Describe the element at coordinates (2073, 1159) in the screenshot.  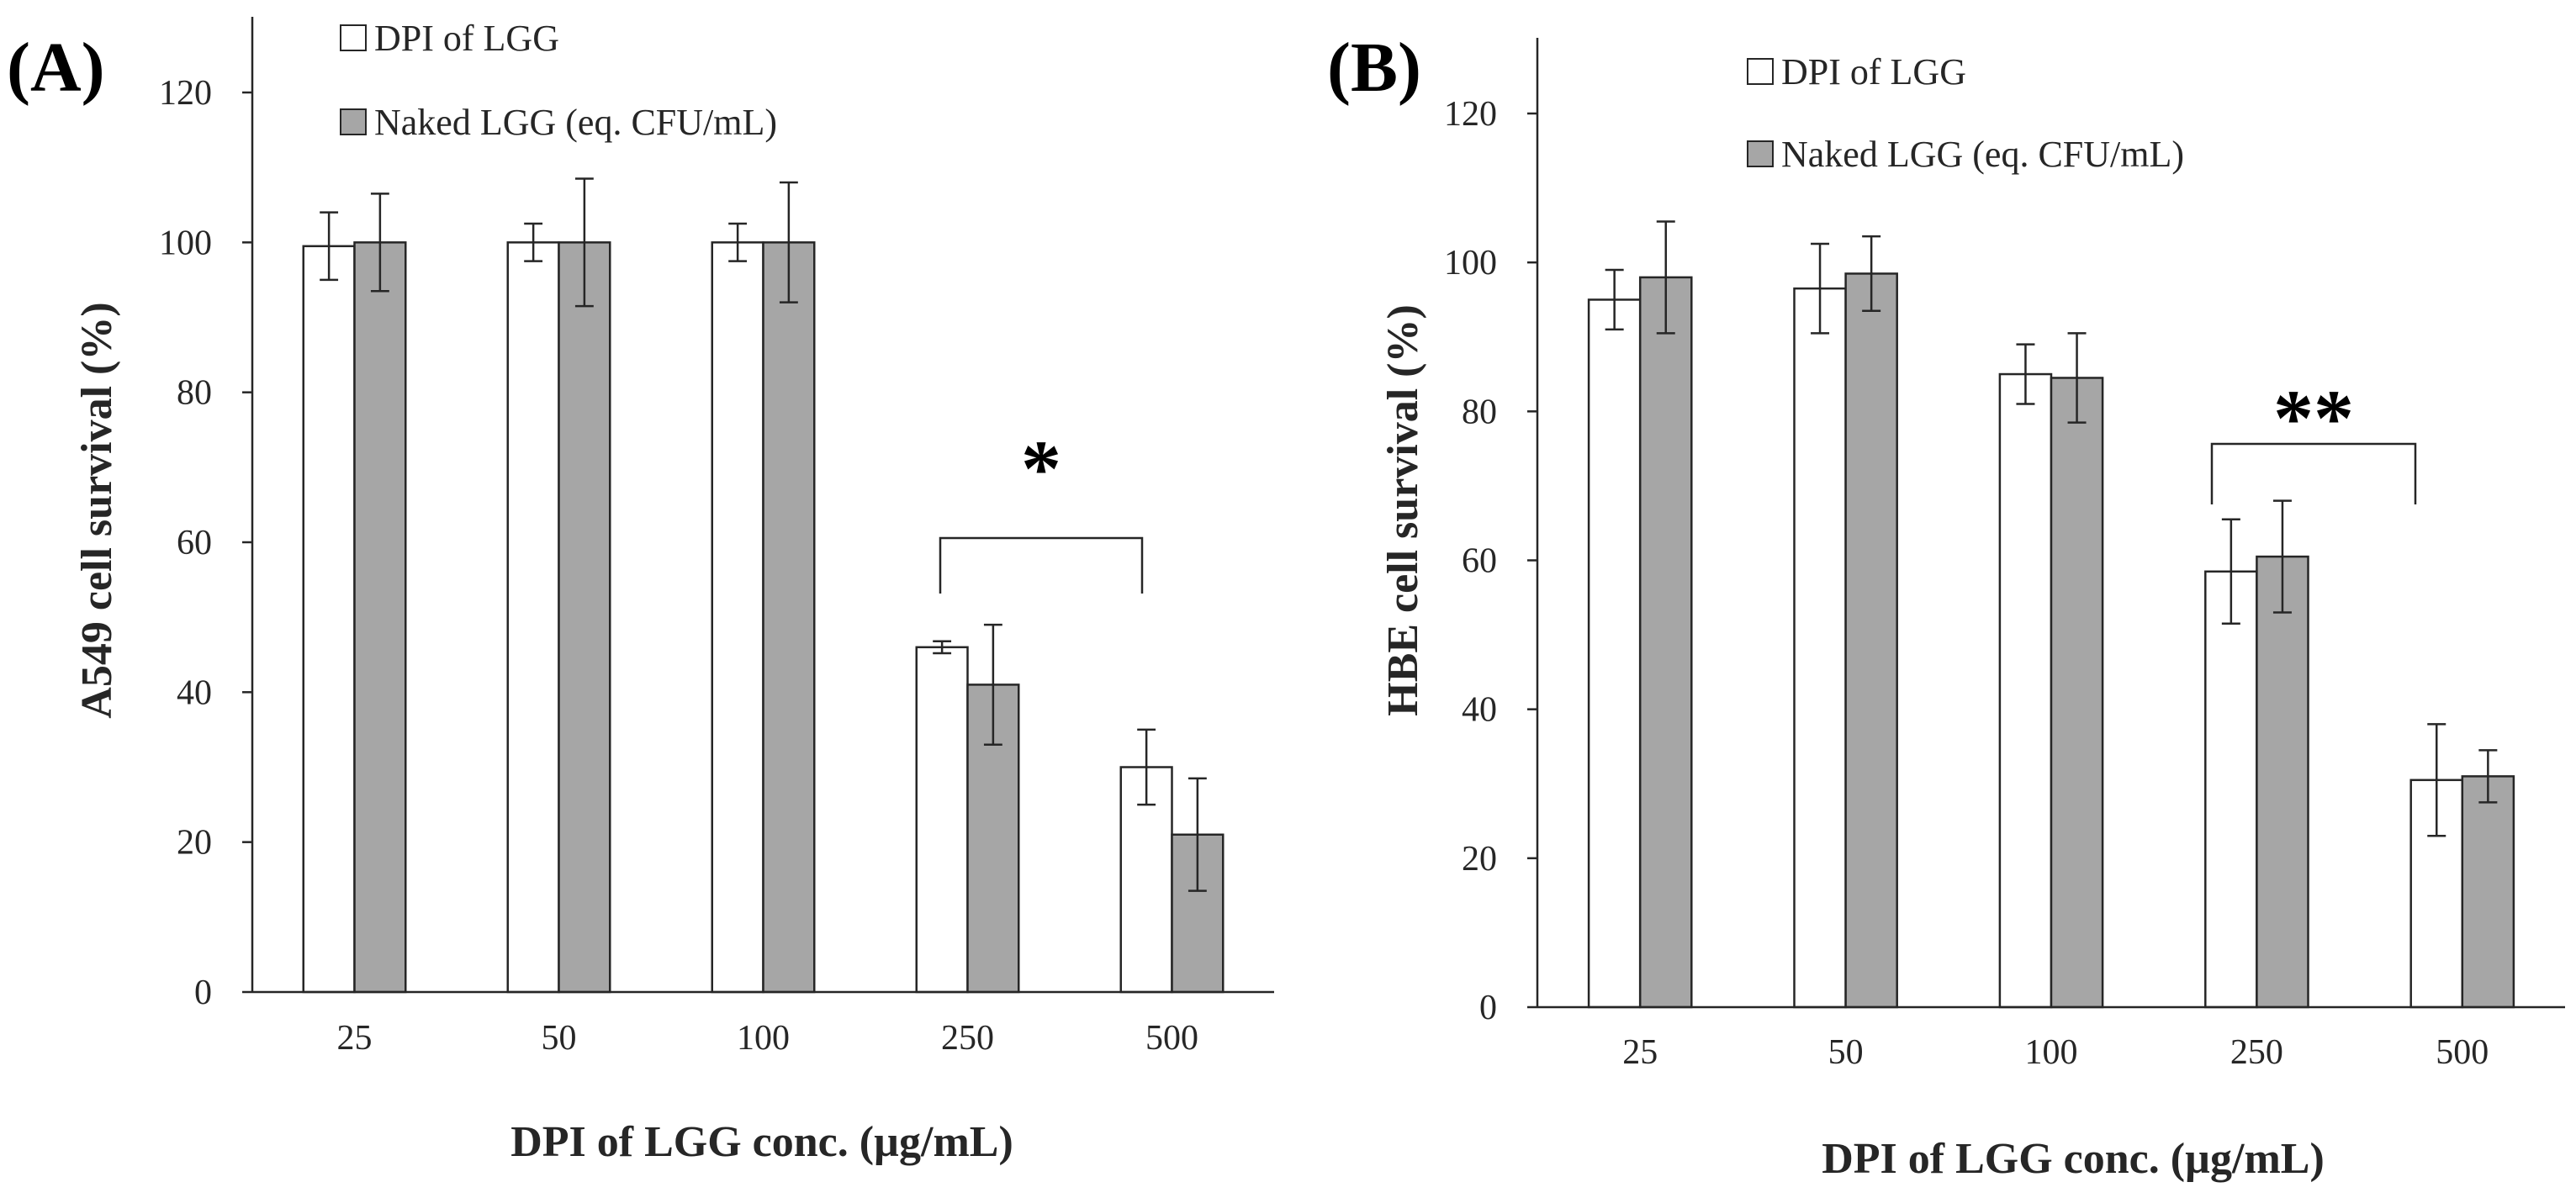
I see `panel-b-x-axis-title: DPI of LGG conc. (µg/mL)` at that location.